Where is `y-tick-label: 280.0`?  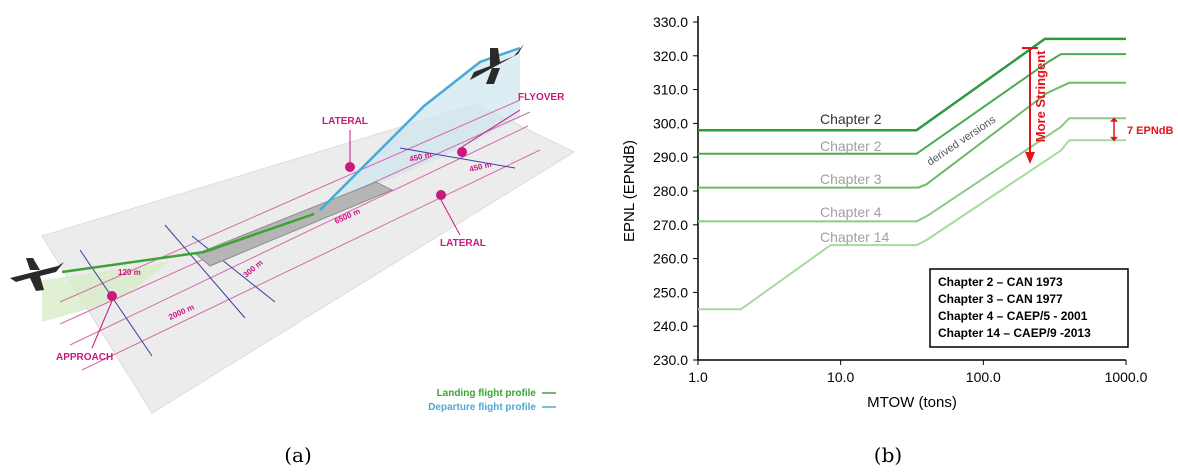
y-tick-label: 280.0 is located at coordinates (670, 191).